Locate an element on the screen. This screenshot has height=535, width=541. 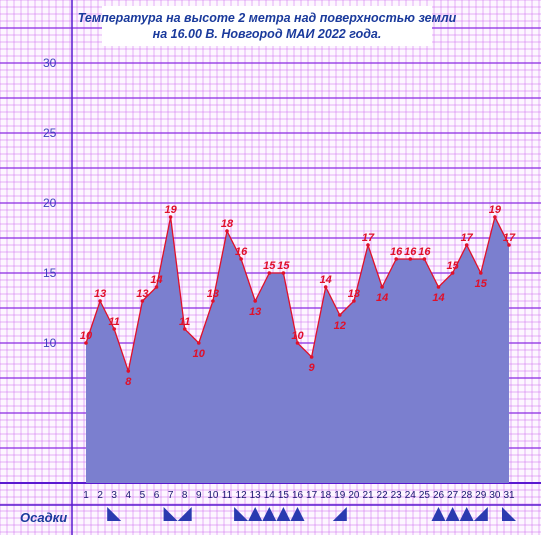
x-tick-label: 28 is located at coordinates (467, 495).